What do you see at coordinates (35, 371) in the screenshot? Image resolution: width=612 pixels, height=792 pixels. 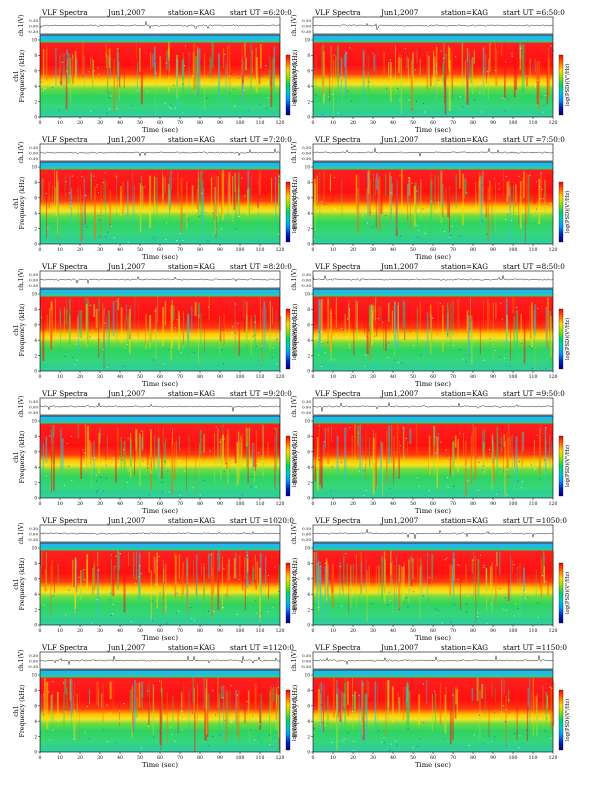 I see `freq-tick-label: 0` at bounding box center [35, 371].